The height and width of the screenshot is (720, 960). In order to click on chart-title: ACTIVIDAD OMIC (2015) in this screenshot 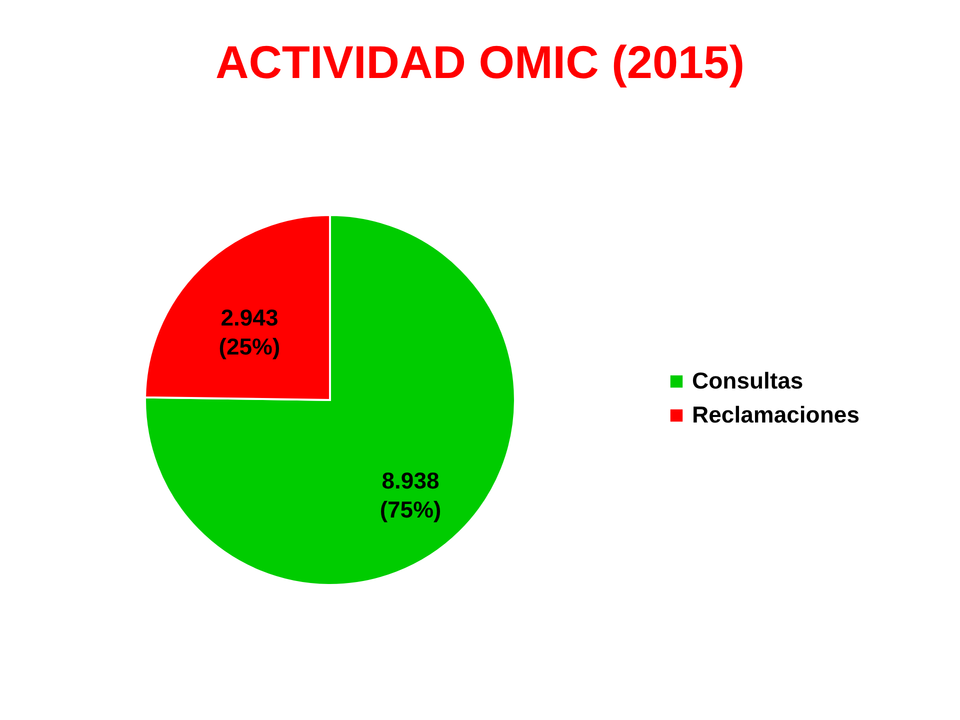, I will do `click(480, 62)`.